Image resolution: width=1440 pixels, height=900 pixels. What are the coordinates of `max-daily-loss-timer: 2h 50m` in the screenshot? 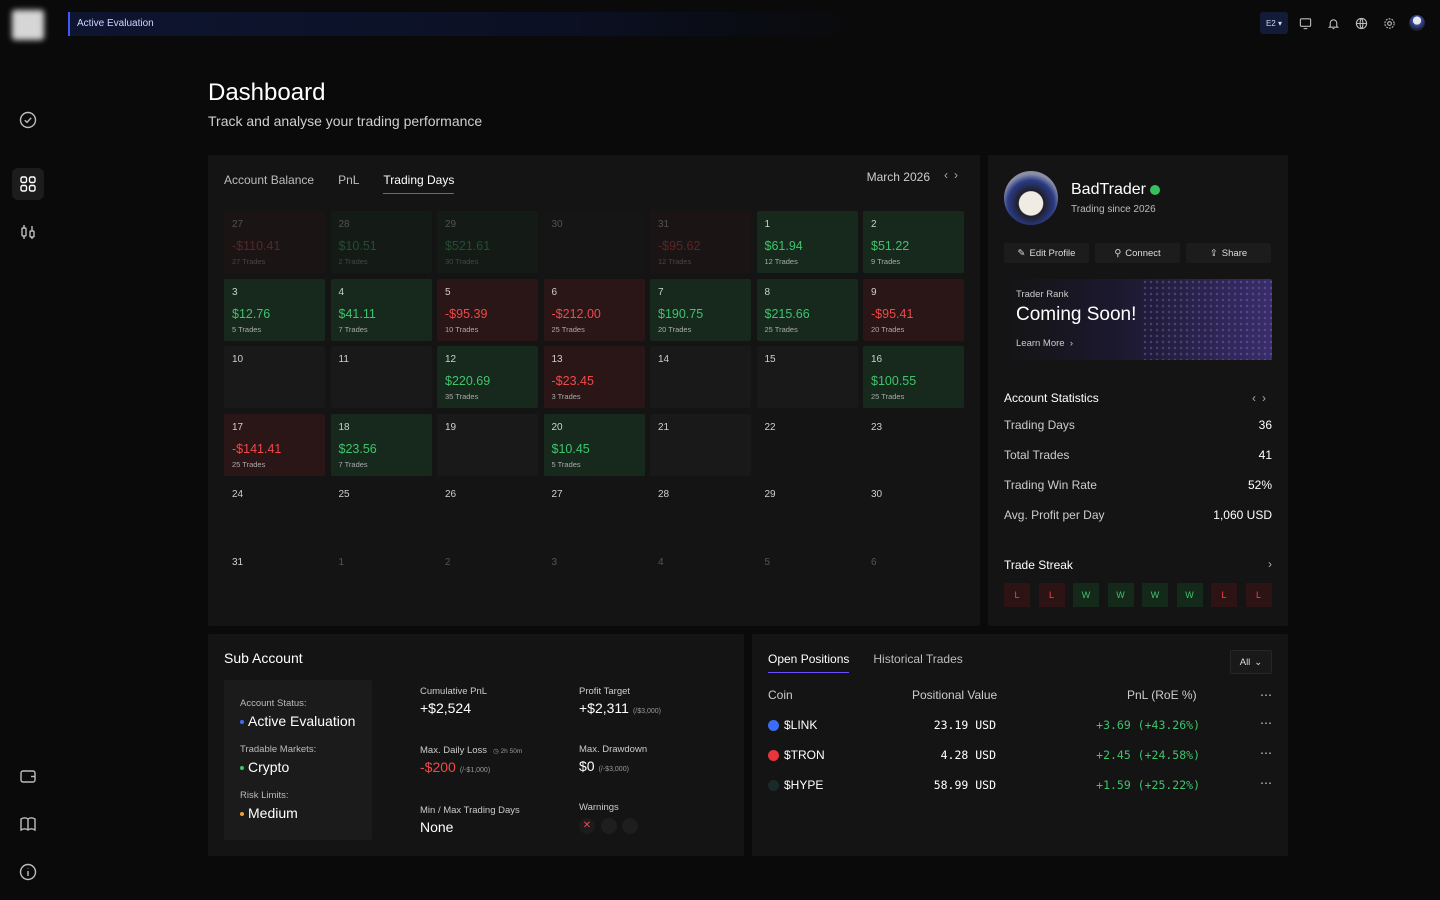 It's located at (511, 751).